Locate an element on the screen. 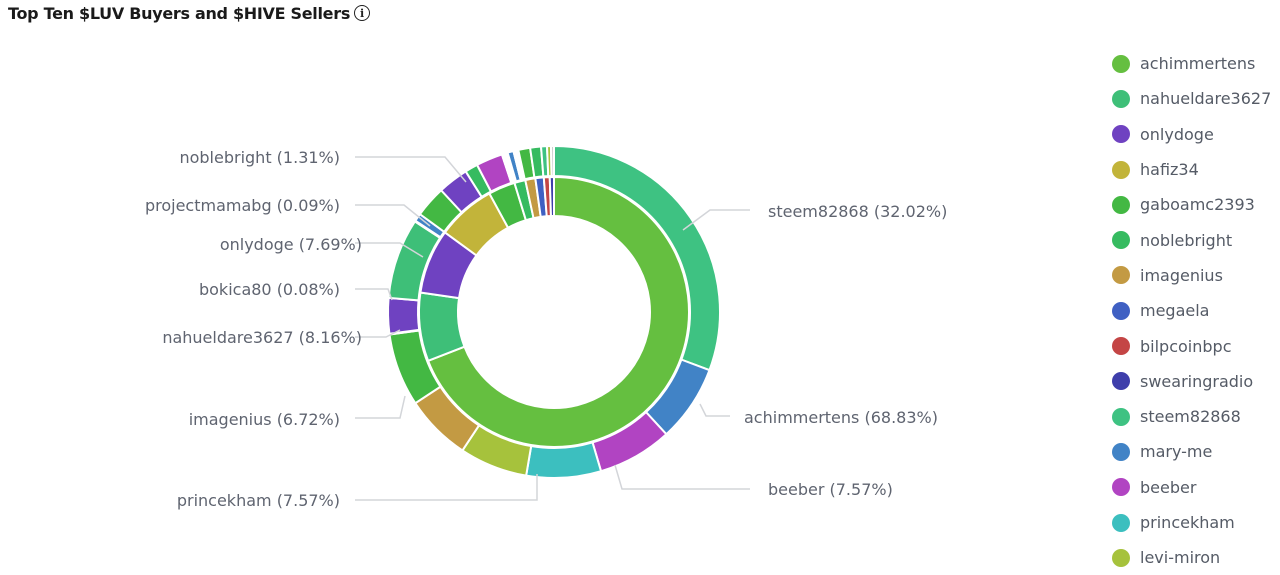 The width and height of the screenshot is (1280, 575). legend-item-imagenius: imagenius is located at coordinates (1194, 275).